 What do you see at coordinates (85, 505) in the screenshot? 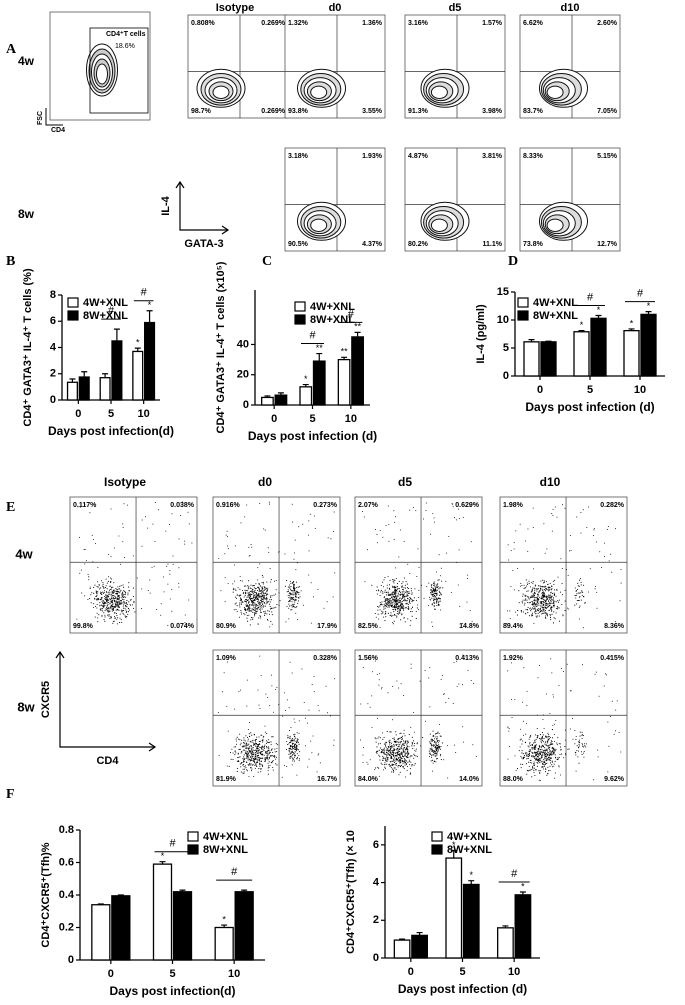
I see `quadrant-percent: 0.117%` at bounding box center [85, 505].